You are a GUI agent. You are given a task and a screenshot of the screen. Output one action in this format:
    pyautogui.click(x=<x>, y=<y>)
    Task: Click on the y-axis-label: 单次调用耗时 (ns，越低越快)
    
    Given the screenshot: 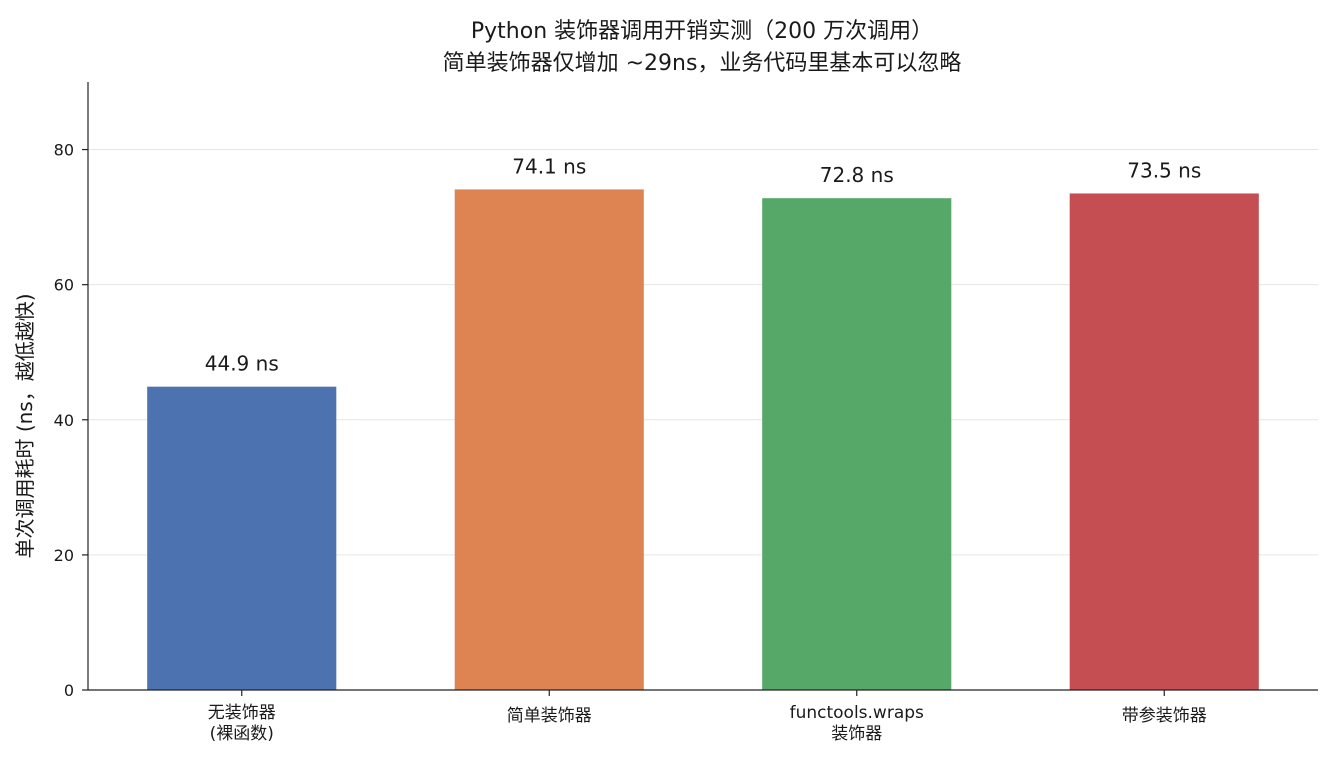 What is the action you would take?
    pyautogui.click(x=25, y=425)
    